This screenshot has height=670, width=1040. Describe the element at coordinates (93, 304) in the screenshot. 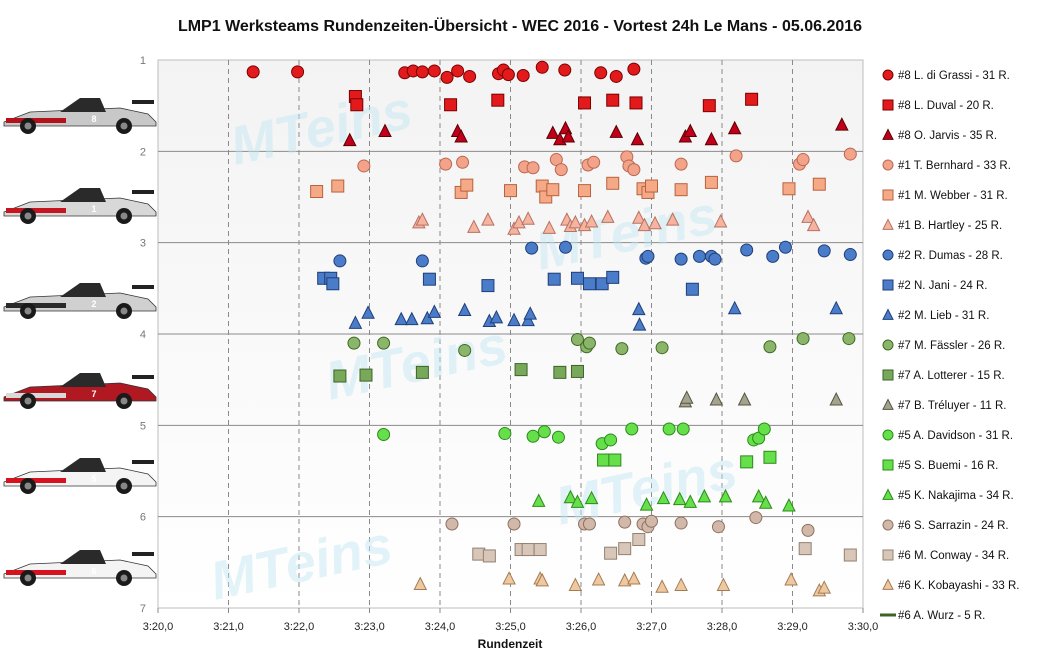

I see `car-number: 2` at that location.